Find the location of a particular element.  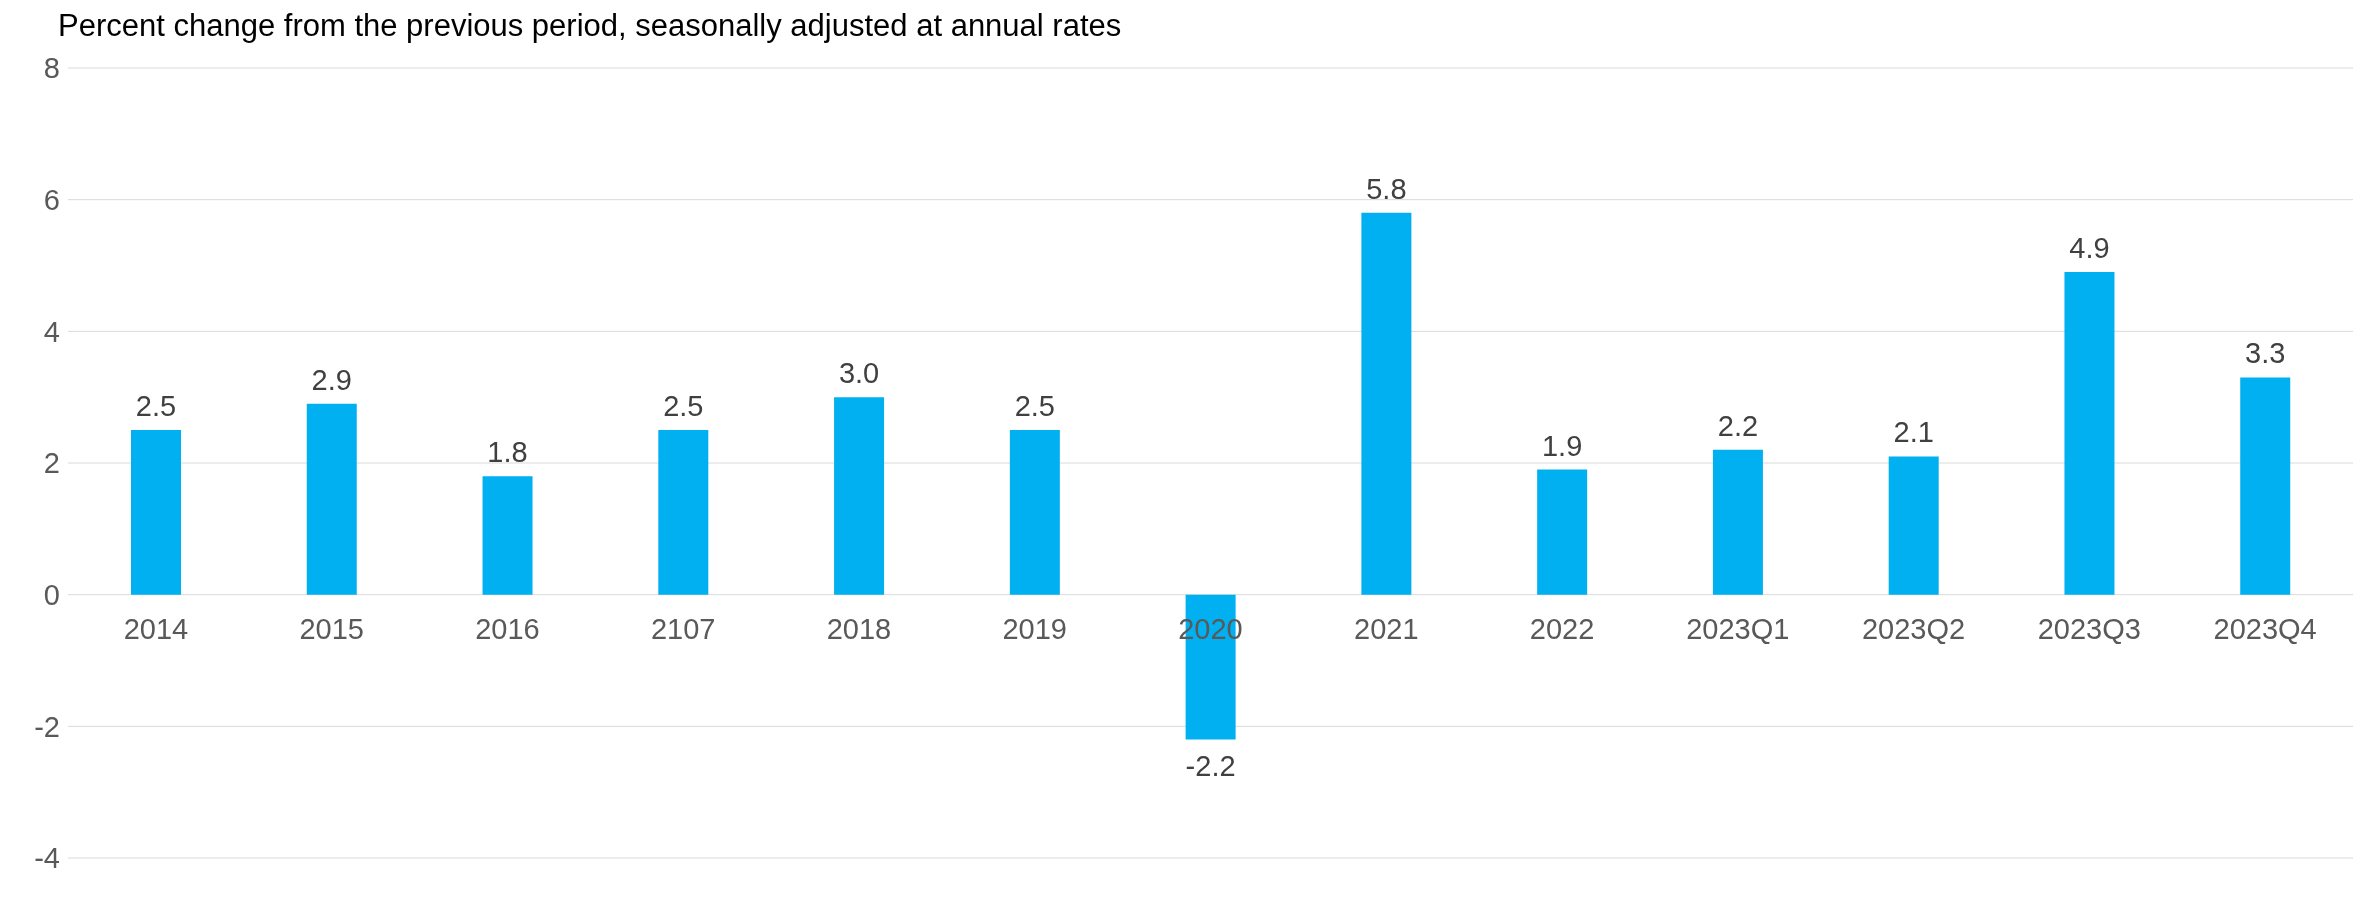

y-tick-label: 4 is located at coordinates (51, 331).